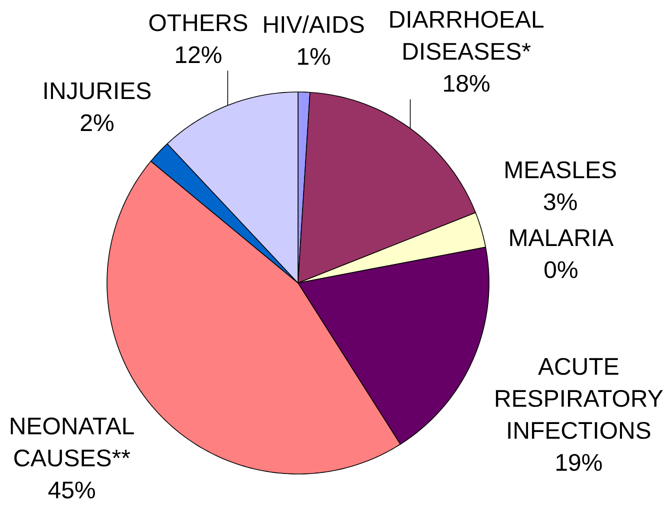 The image size is (666, 508). Describe the element at coordinates (72, 441) in the screenshot. I see `slice-label: NEONATAL CAUSES**` at that location.